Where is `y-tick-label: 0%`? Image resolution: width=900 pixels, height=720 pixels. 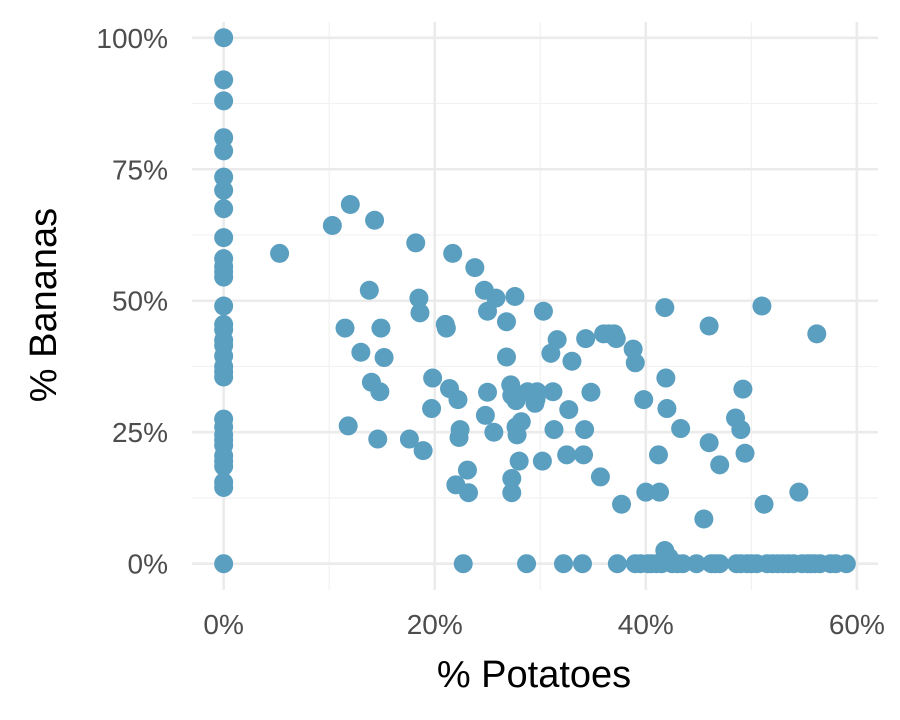
y-tick-label: 0% is located at coordinates (148, 564).